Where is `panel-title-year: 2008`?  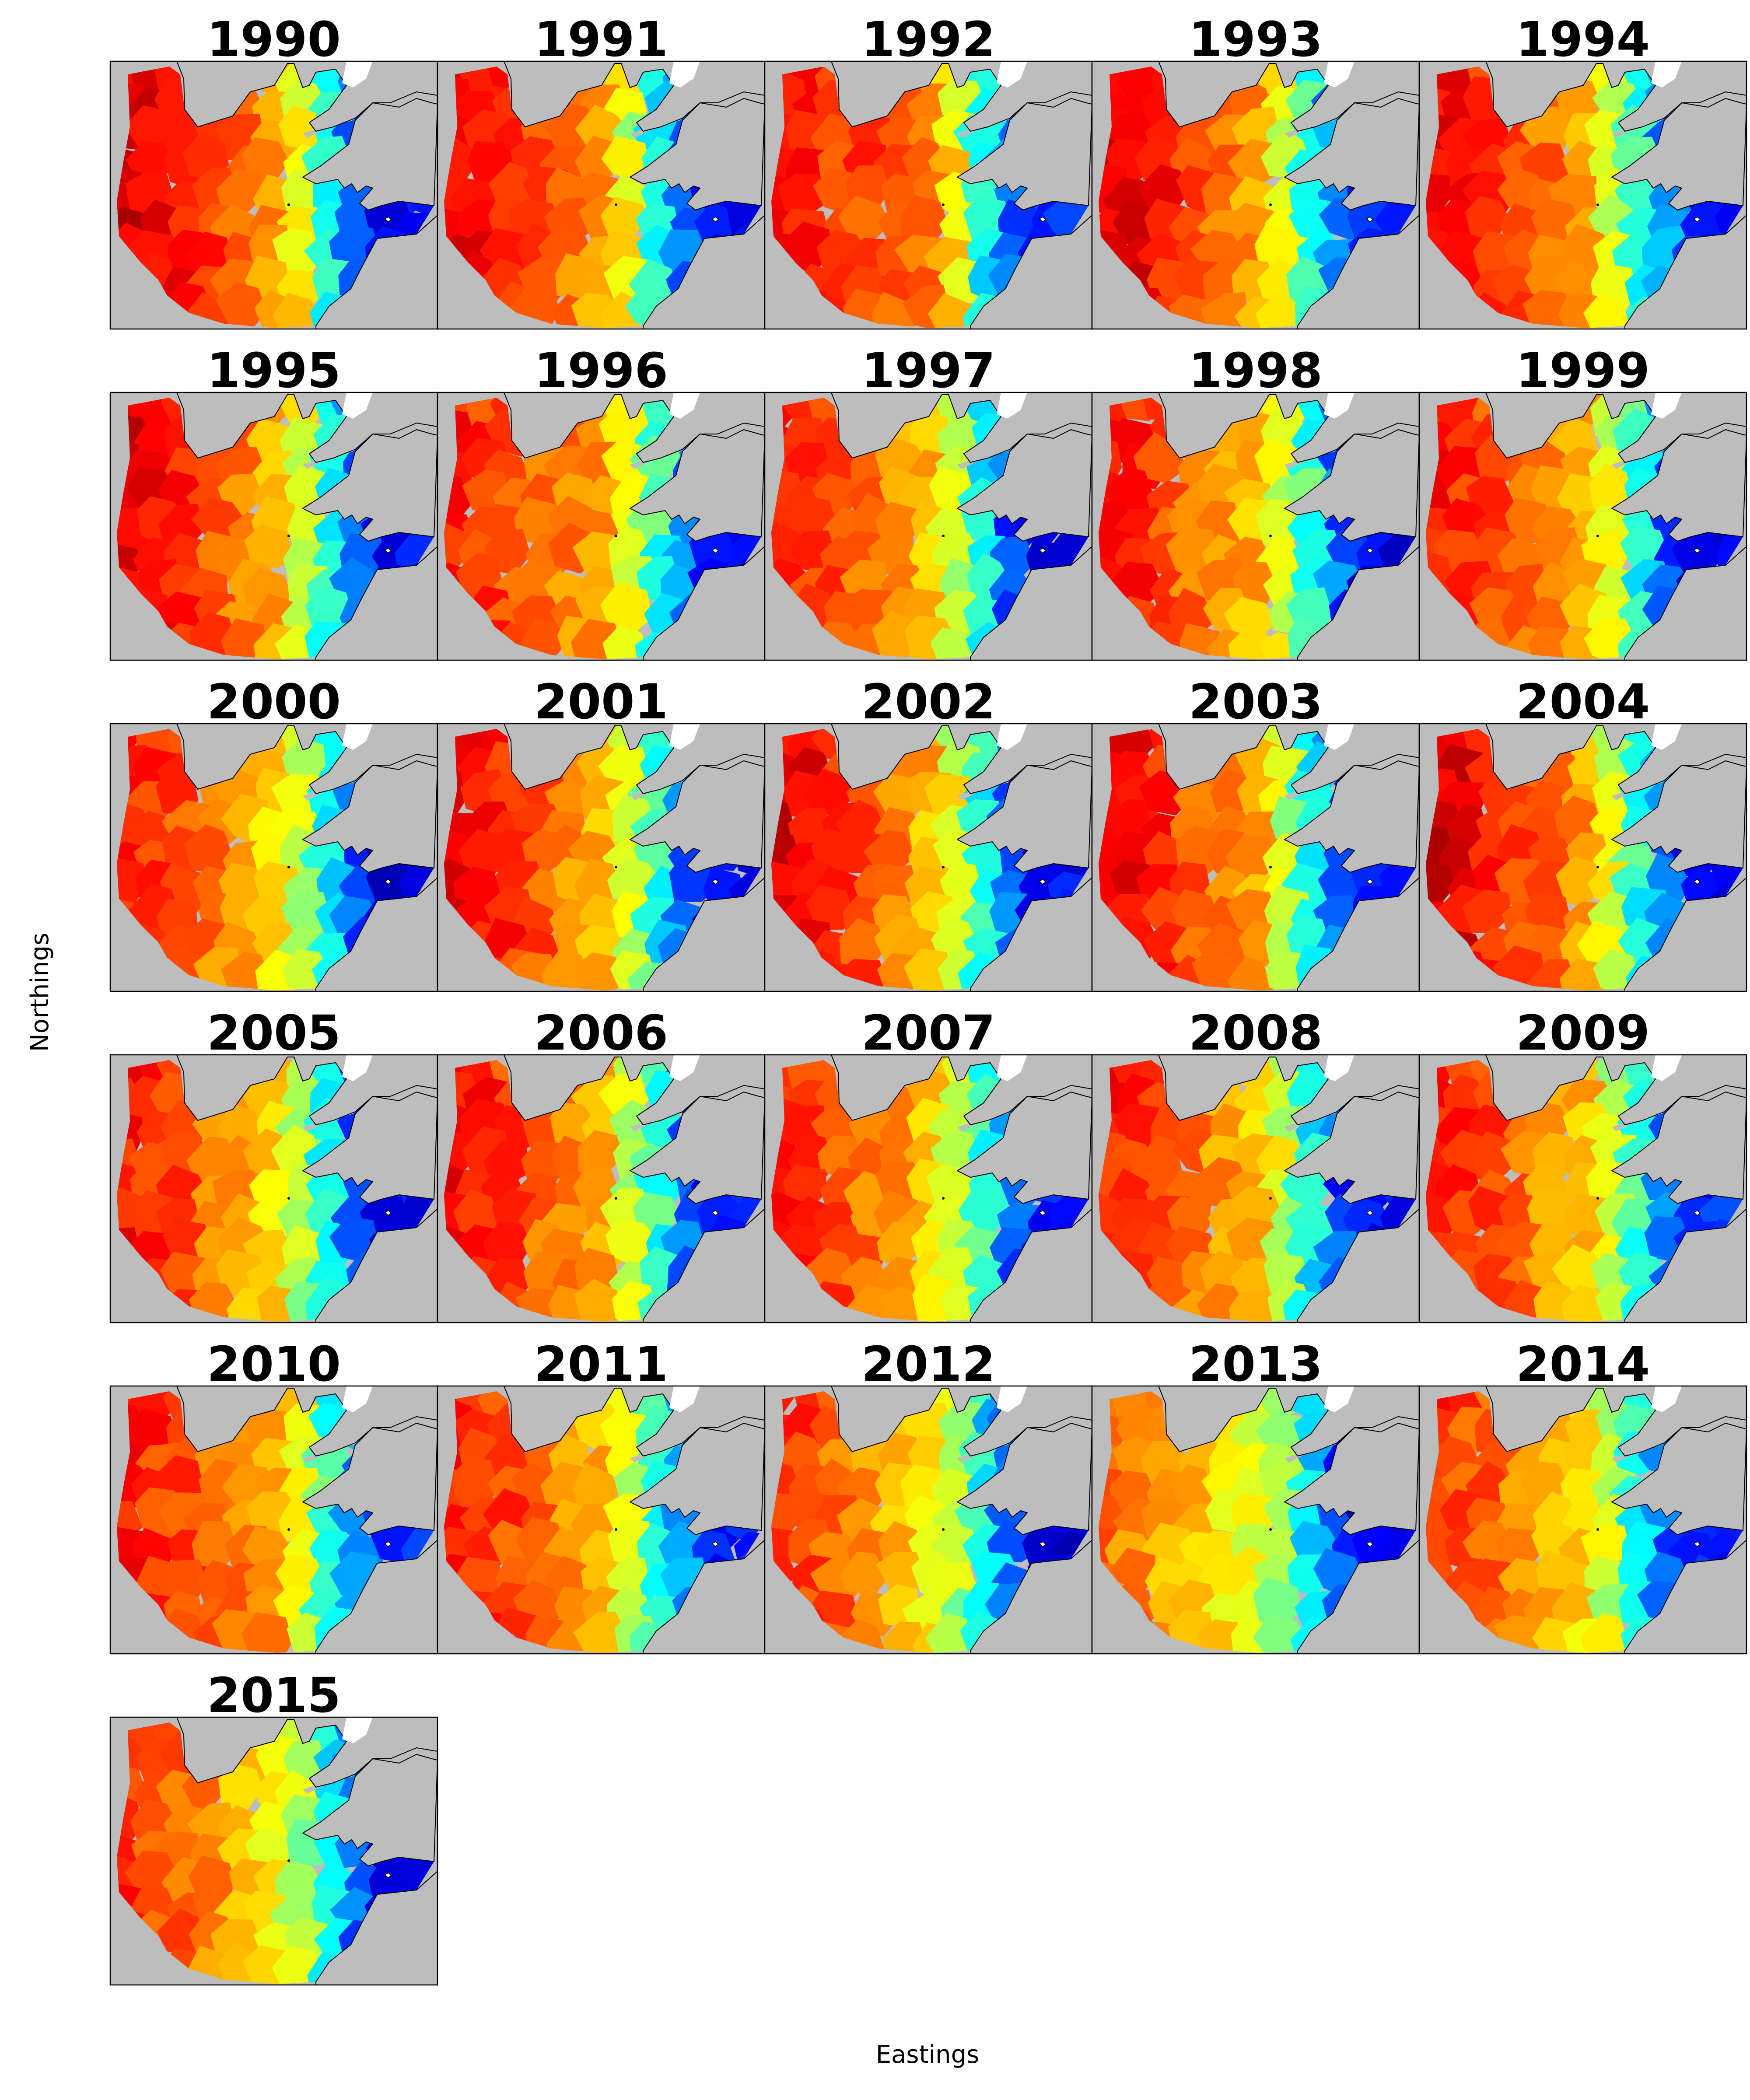
panel-title-year: 2008 is located at coordinates (1256, 1033).